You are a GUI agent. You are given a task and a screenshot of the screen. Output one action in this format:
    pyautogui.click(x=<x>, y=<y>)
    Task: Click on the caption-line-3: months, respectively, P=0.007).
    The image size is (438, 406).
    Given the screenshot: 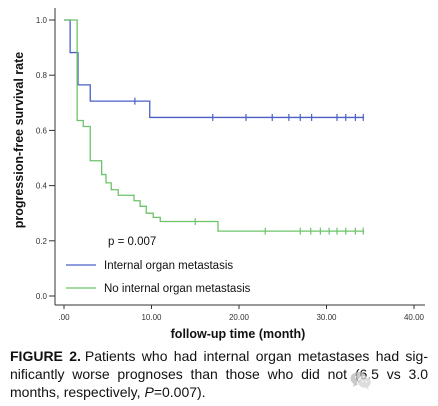 What is the action you would take?
    pyautogui.click(x=219, y=392)
    